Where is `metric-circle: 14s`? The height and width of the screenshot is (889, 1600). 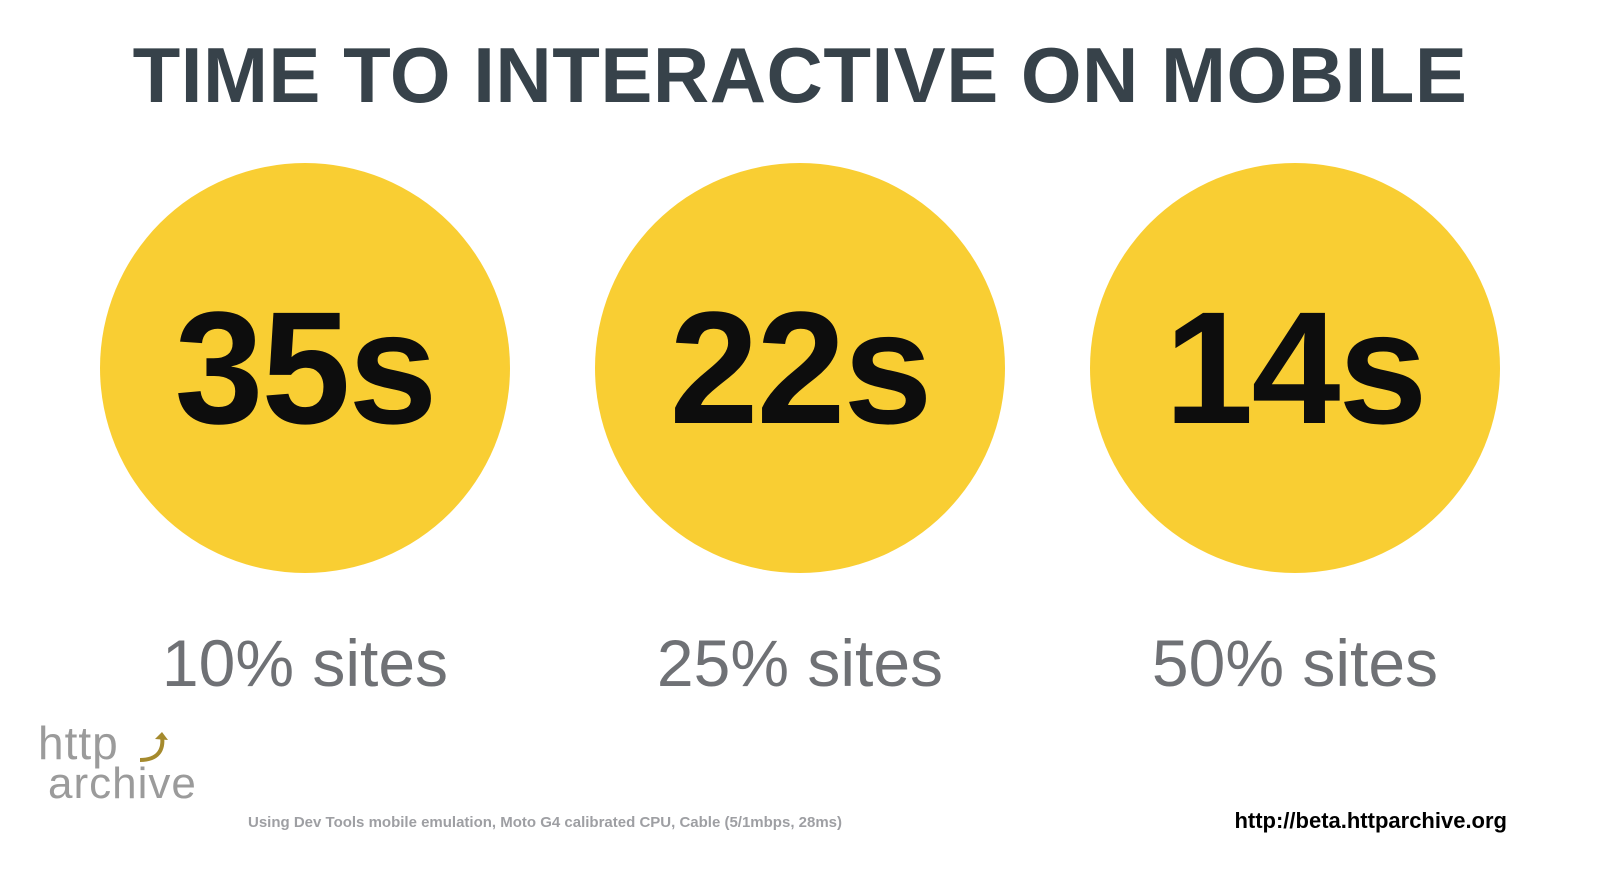
metric-circle: 14s is located at coordinates (1295, 368).